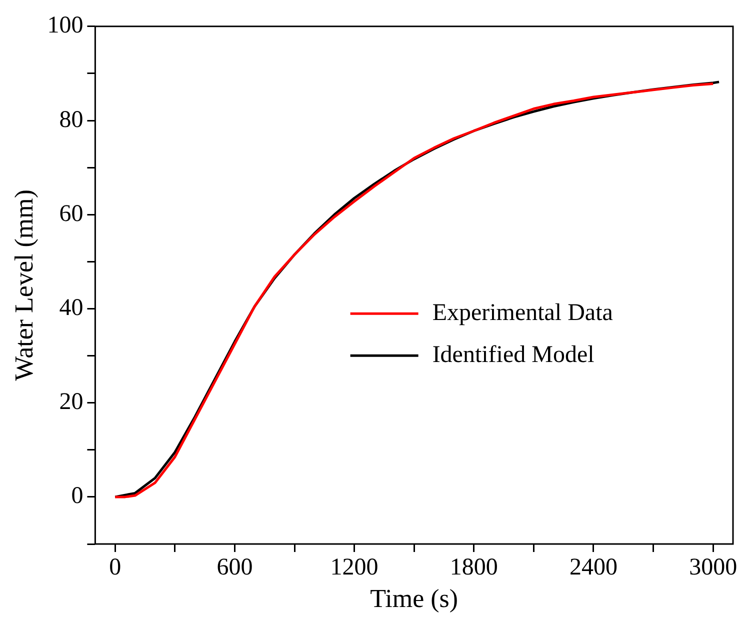 The width and height of the screenshot is (755, 624). Describe the element at coordinates (234, 567) in the screenshot. I see `x-tick-label: 600` at that location.